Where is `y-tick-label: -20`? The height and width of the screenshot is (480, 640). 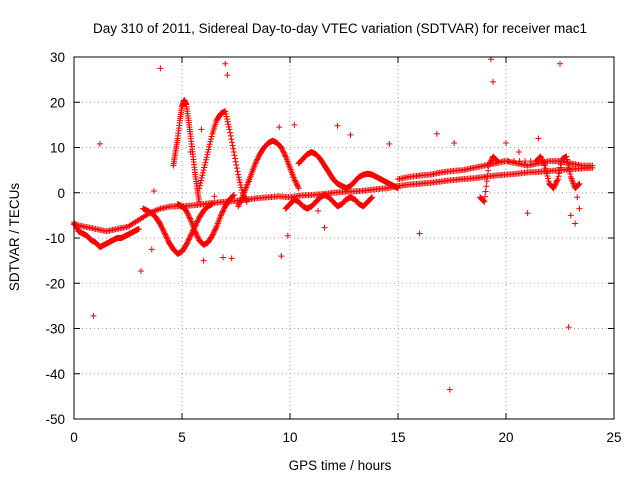 y-tick-label: -20 is located at coordinates (55, 283).